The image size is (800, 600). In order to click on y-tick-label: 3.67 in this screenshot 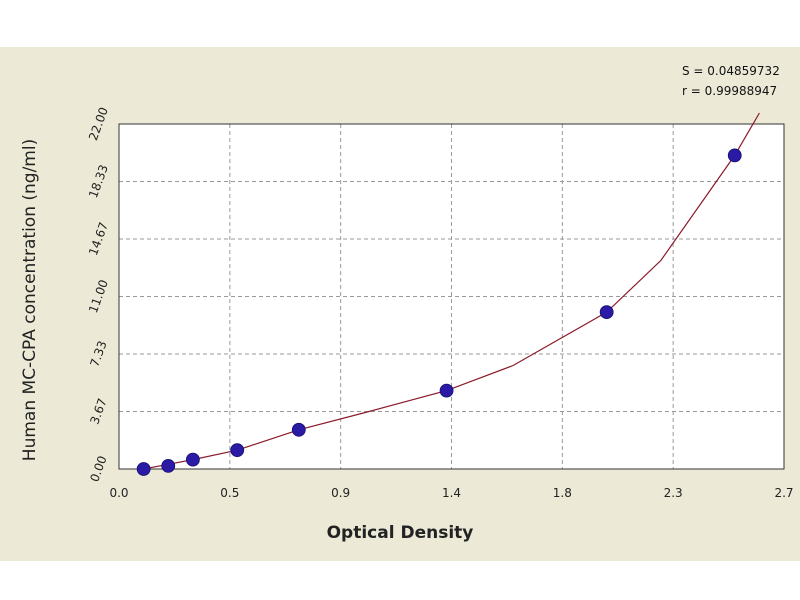, I will do `click(98, 411)`.